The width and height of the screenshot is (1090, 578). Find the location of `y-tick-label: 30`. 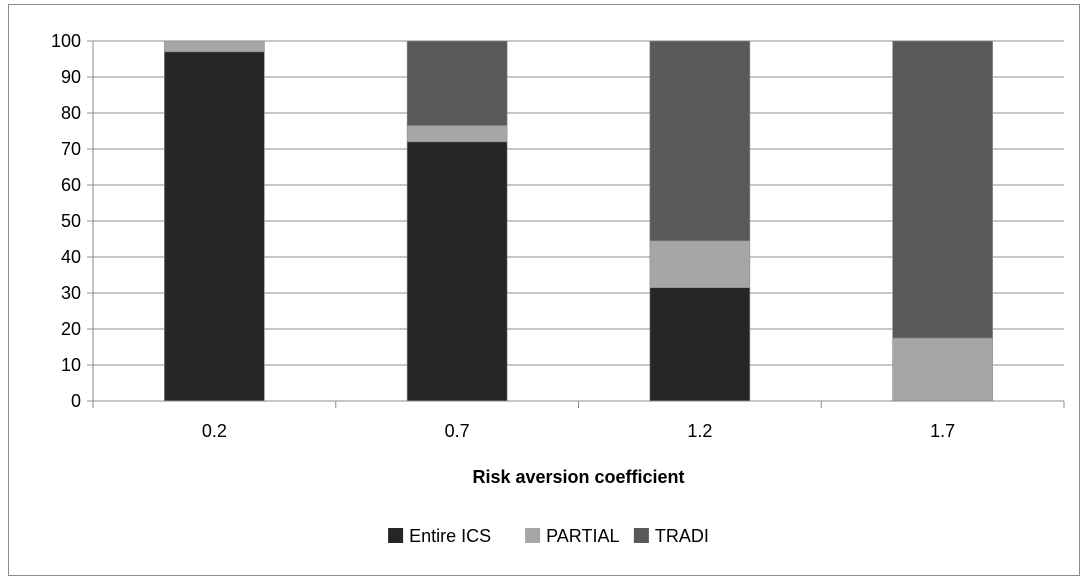

y-tick-label: 30 is located at coordinates (71, 293).